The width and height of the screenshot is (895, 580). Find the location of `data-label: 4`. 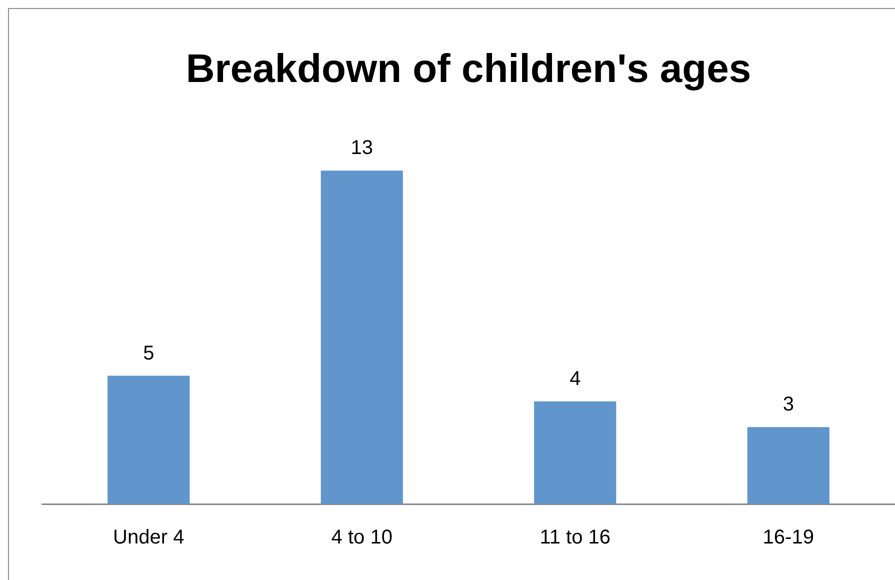

data-label: 4 is located at coordinates (575, 379).